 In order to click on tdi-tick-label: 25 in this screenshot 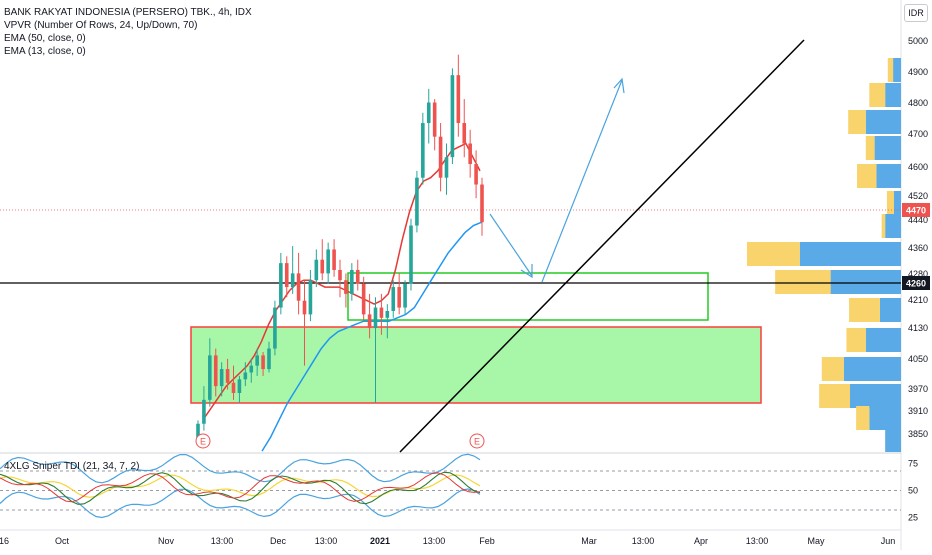, I will do `click(913, 518)`.